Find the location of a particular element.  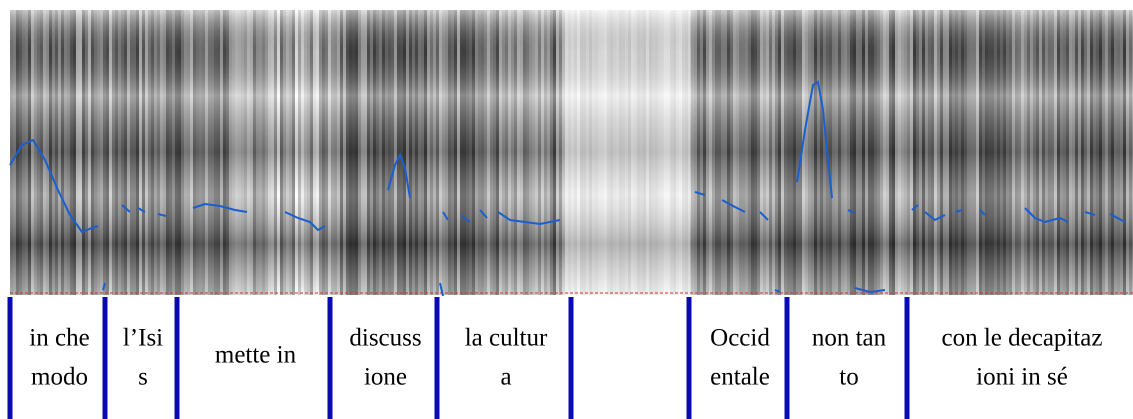

segment-label: la cultur is located at coordinates (506, 338).